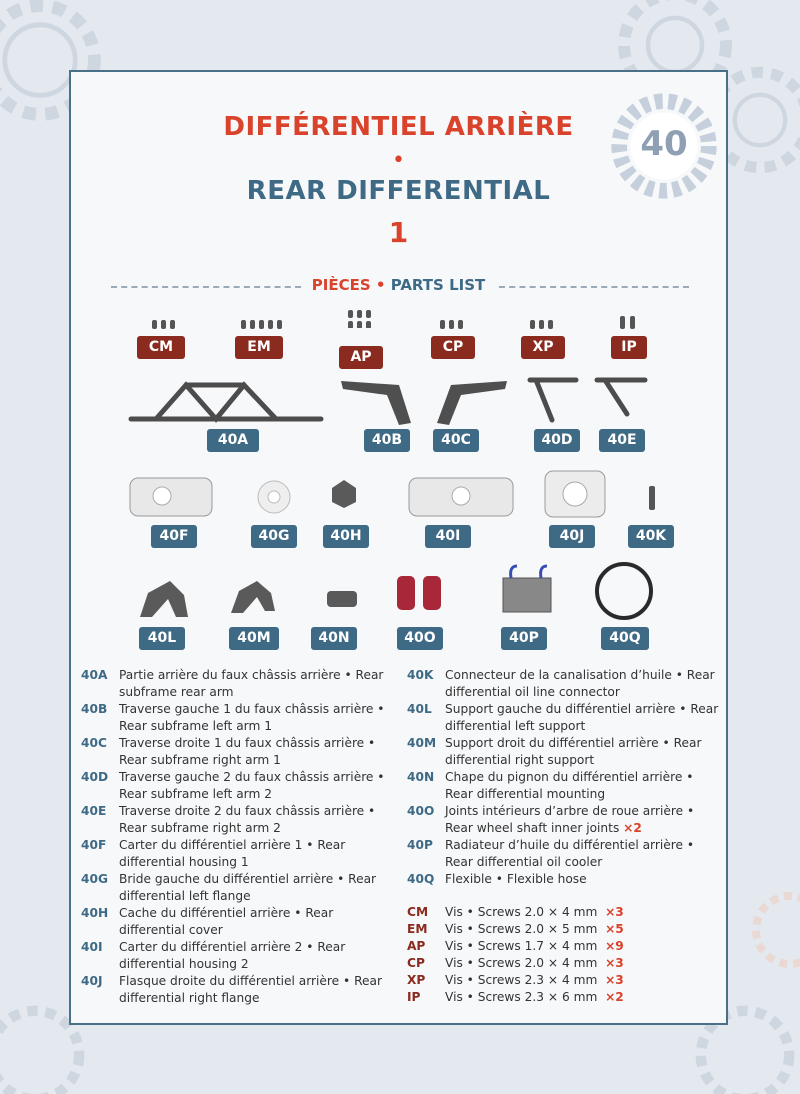 The height and width of the screenshot is (1094, 800). I want to click on part-tag-40g: 40G, so click(274, 536).